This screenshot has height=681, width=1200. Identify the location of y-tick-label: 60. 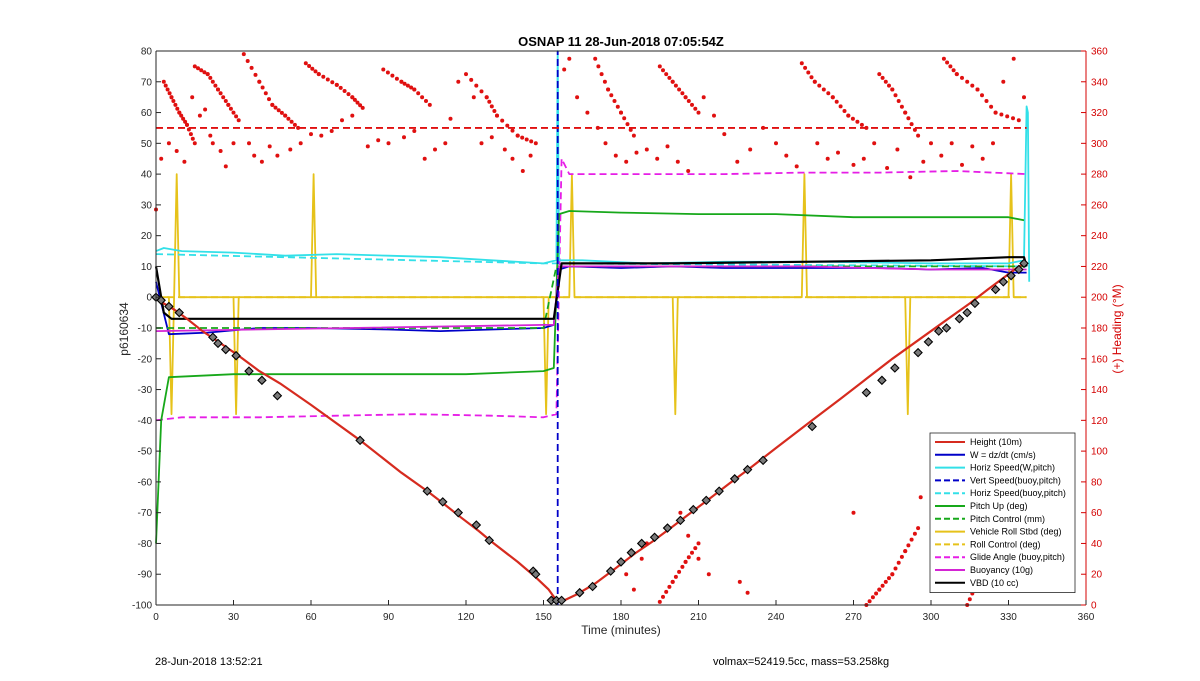
(147, 113).